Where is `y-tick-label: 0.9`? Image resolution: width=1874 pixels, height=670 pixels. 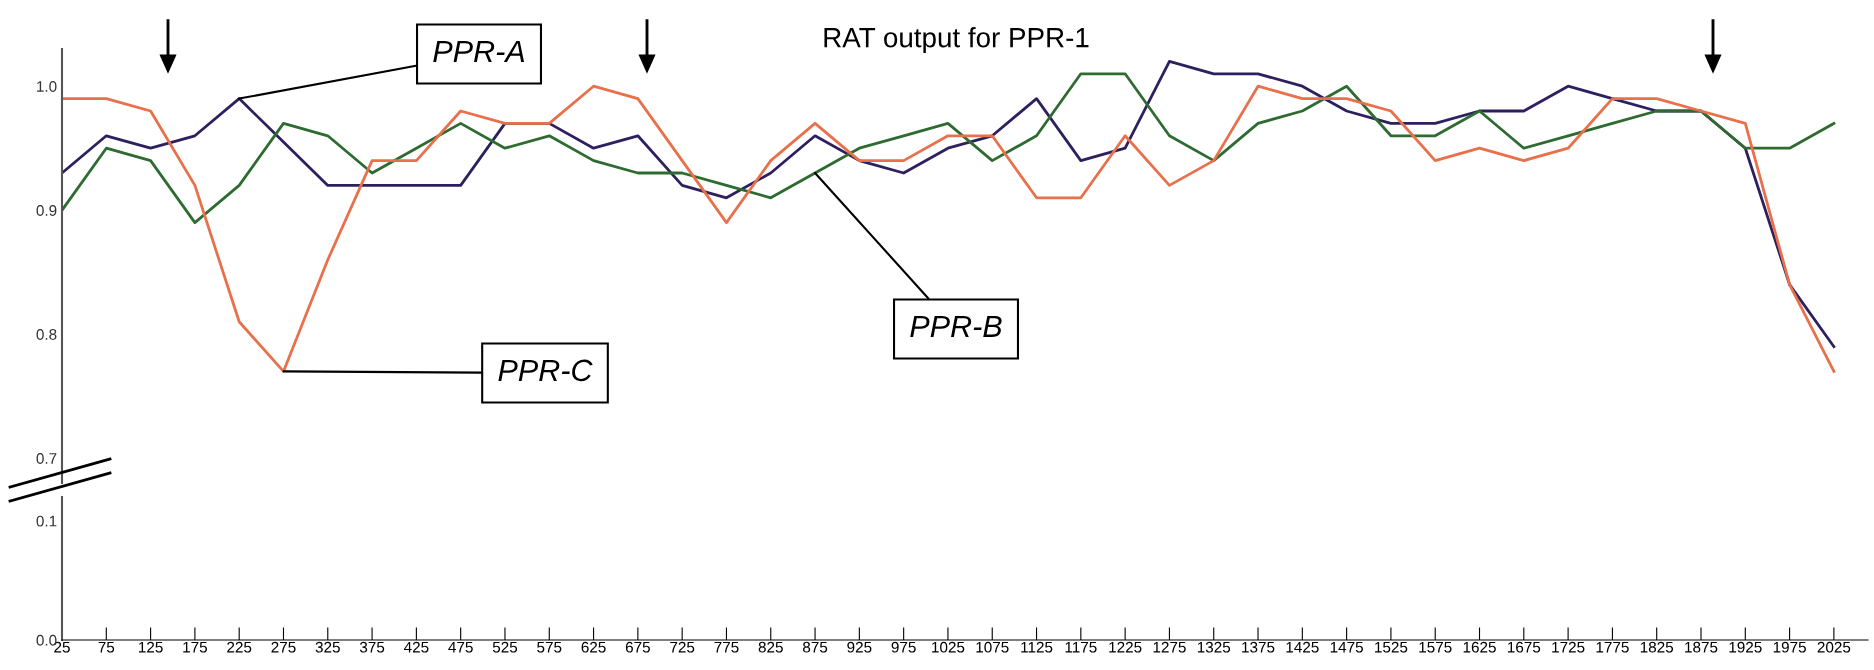
y-tick-label: 0.9 is located at coordinates (46, 210).